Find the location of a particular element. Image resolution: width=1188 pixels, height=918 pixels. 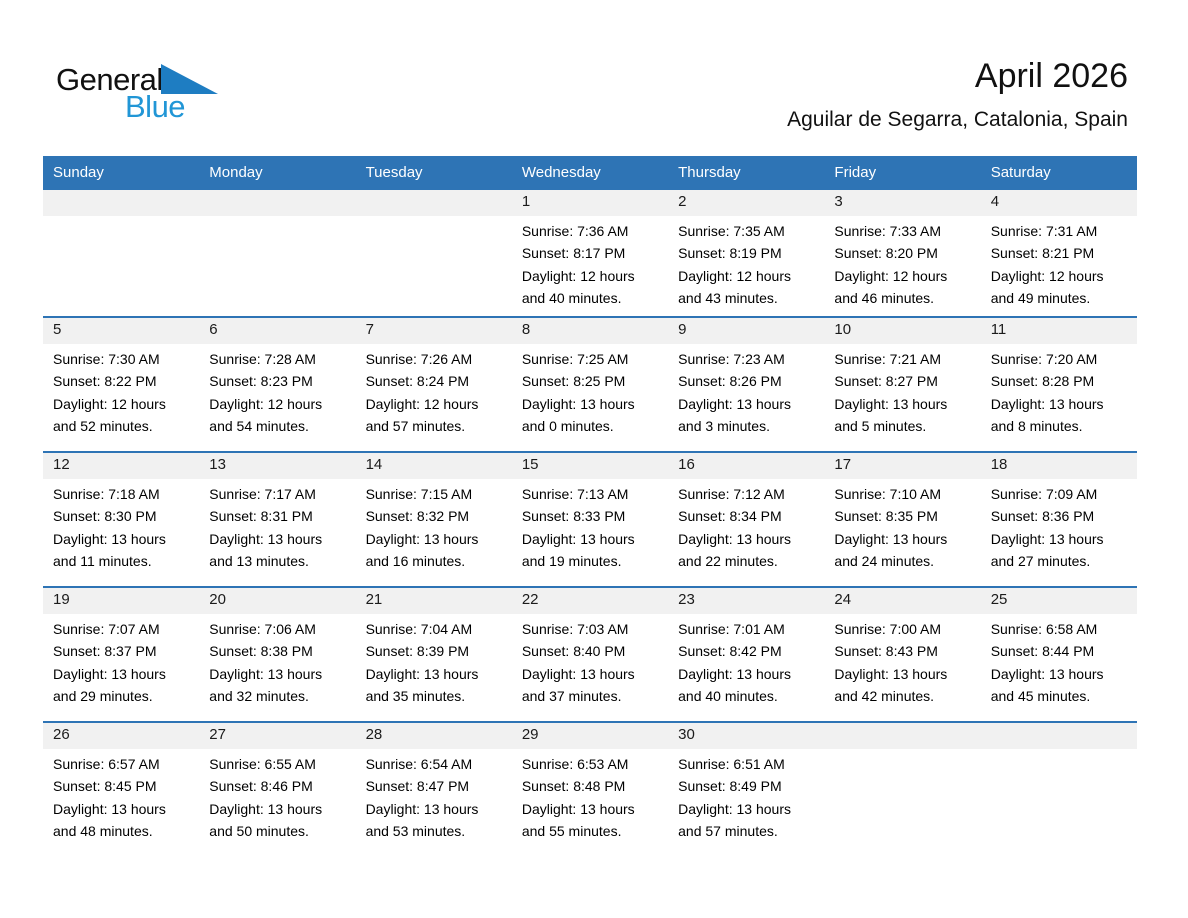

daylight-text-line2: and 48 minutes. is located at coordinates (103, 830).